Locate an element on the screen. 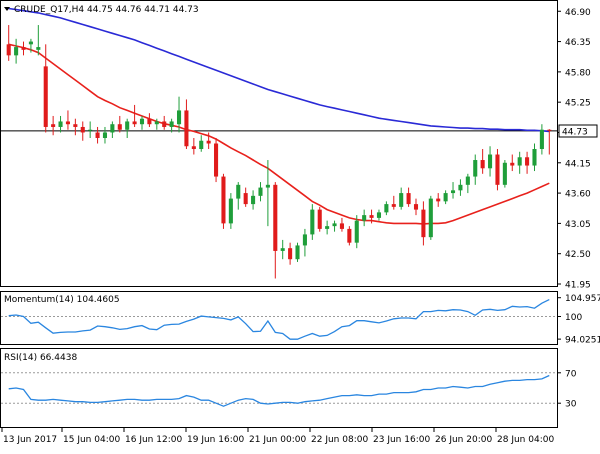 The image size is (600, 454). current-price-label: 44.73 is located at coordinates (575, 133).